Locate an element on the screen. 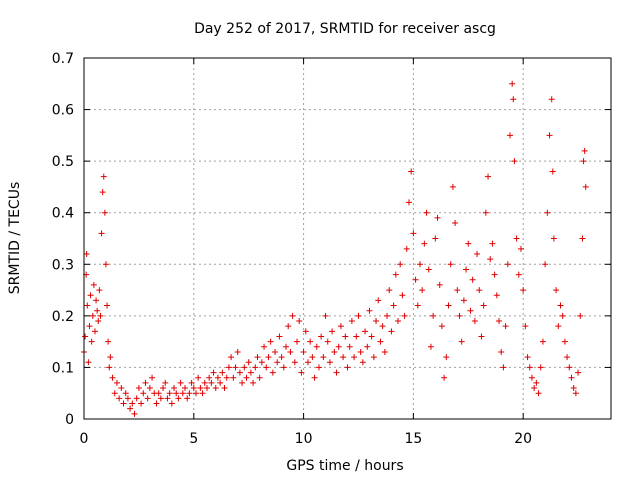 The width and height of the screenshot is (640, 480). x-tick-label-2: 10 is located at coordinates (304, 439).